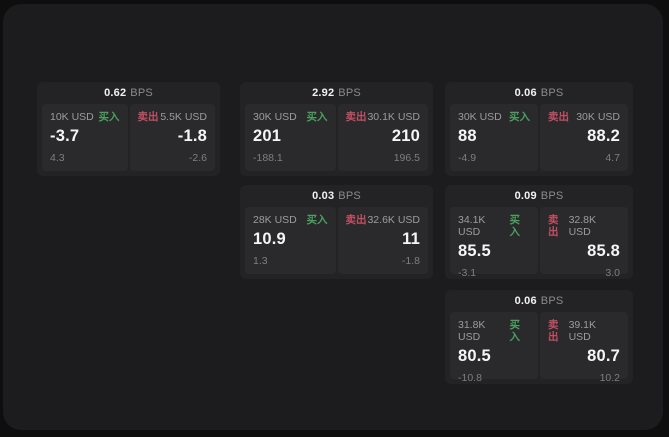 This screenshot has height=437, width=669. What do you see at coordinates (598, 117) in the screenshot?
I see `sell-amount: 30K USD` at bounding box center [598, 117].